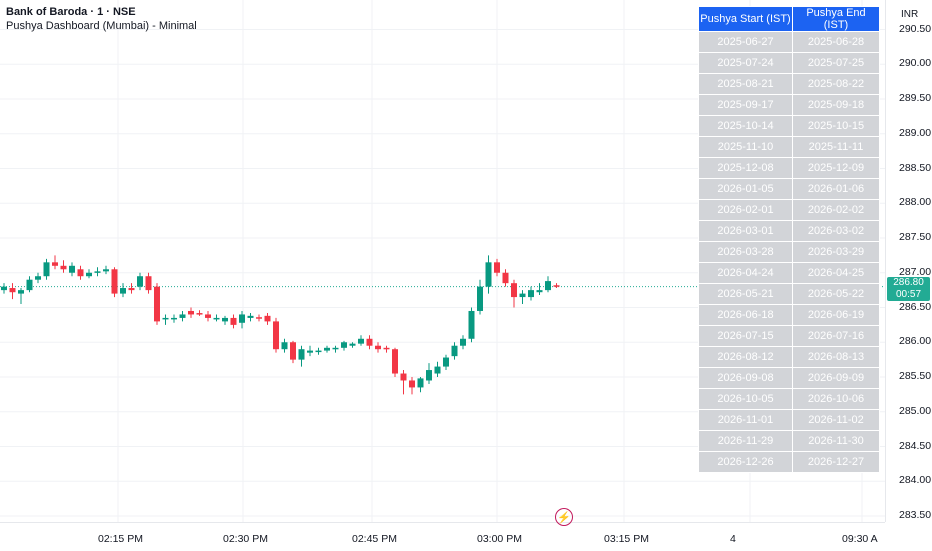 This screenshot has height=551, width=932. What do you see at coordinates (789, 357) in the screenshot?
I see `table-row: 2026-08-12 2026-08-13` at bounding box center [789, 357].